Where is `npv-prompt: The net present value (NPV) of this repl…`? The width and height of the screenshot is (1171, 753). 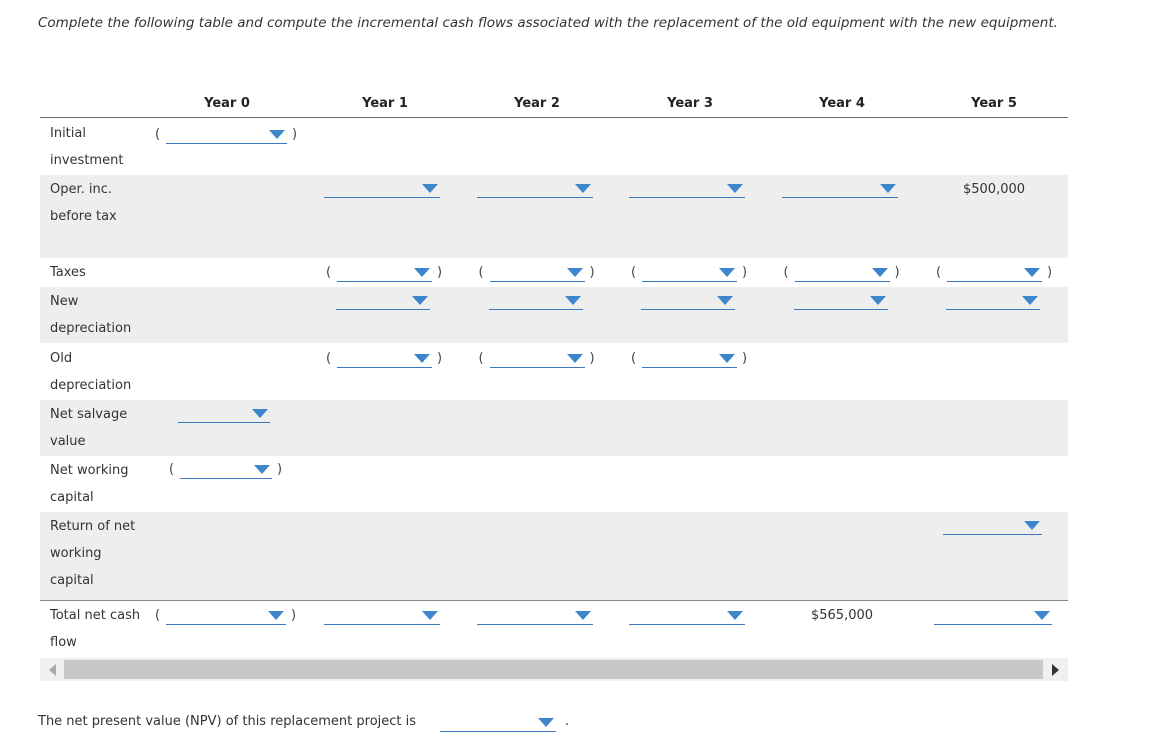
npv-prompt: The net present value (NPV) of this repl… is located at coordinates (227, 721).